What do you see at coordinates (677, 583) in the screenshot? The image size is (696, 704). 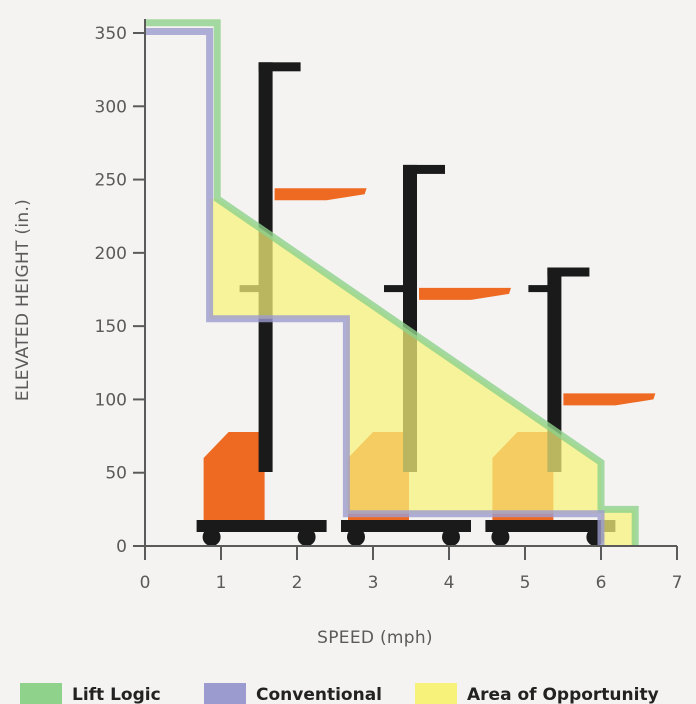 I see `x-tick-label: 7` at bounding box center [677, 583].